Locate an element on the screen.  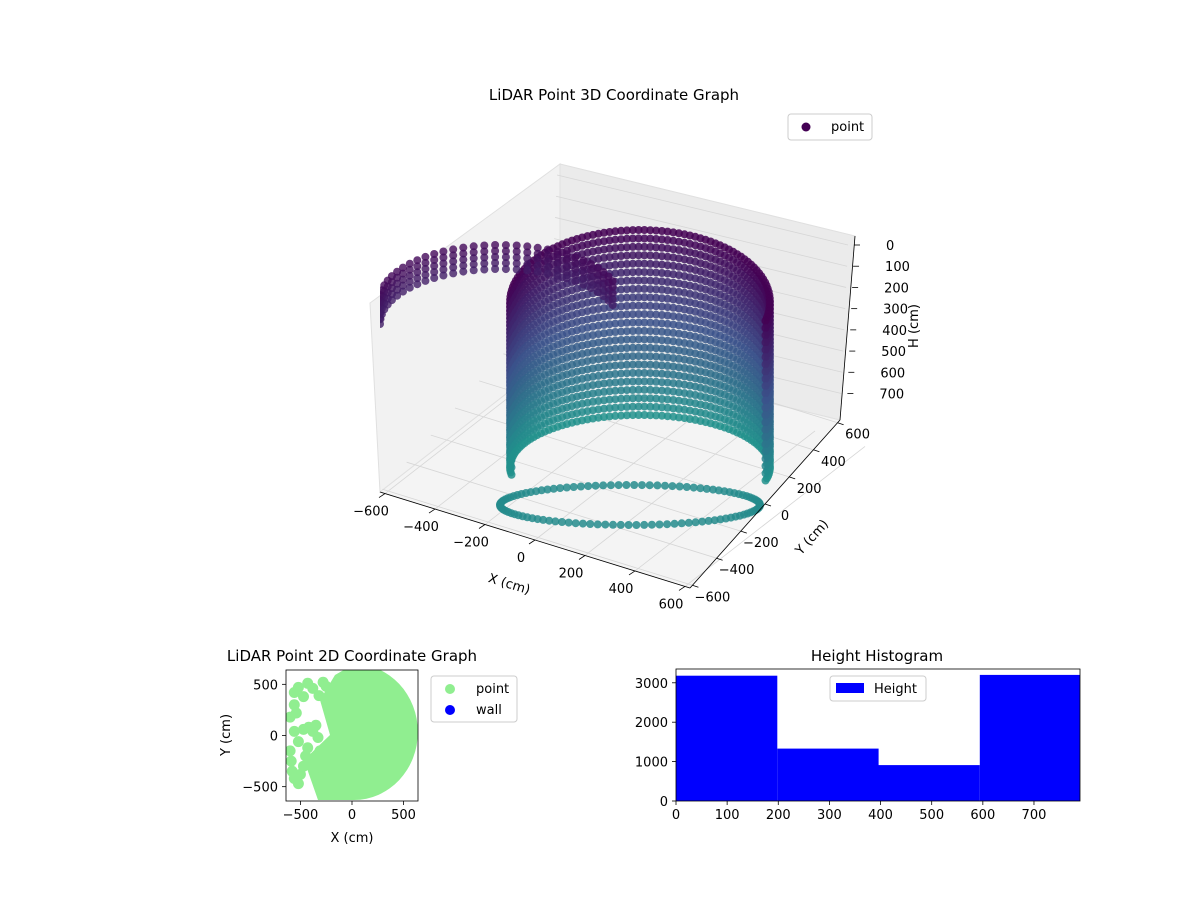
y-axis-label-2d: Y (cm) is located at coordinates (226, 735).